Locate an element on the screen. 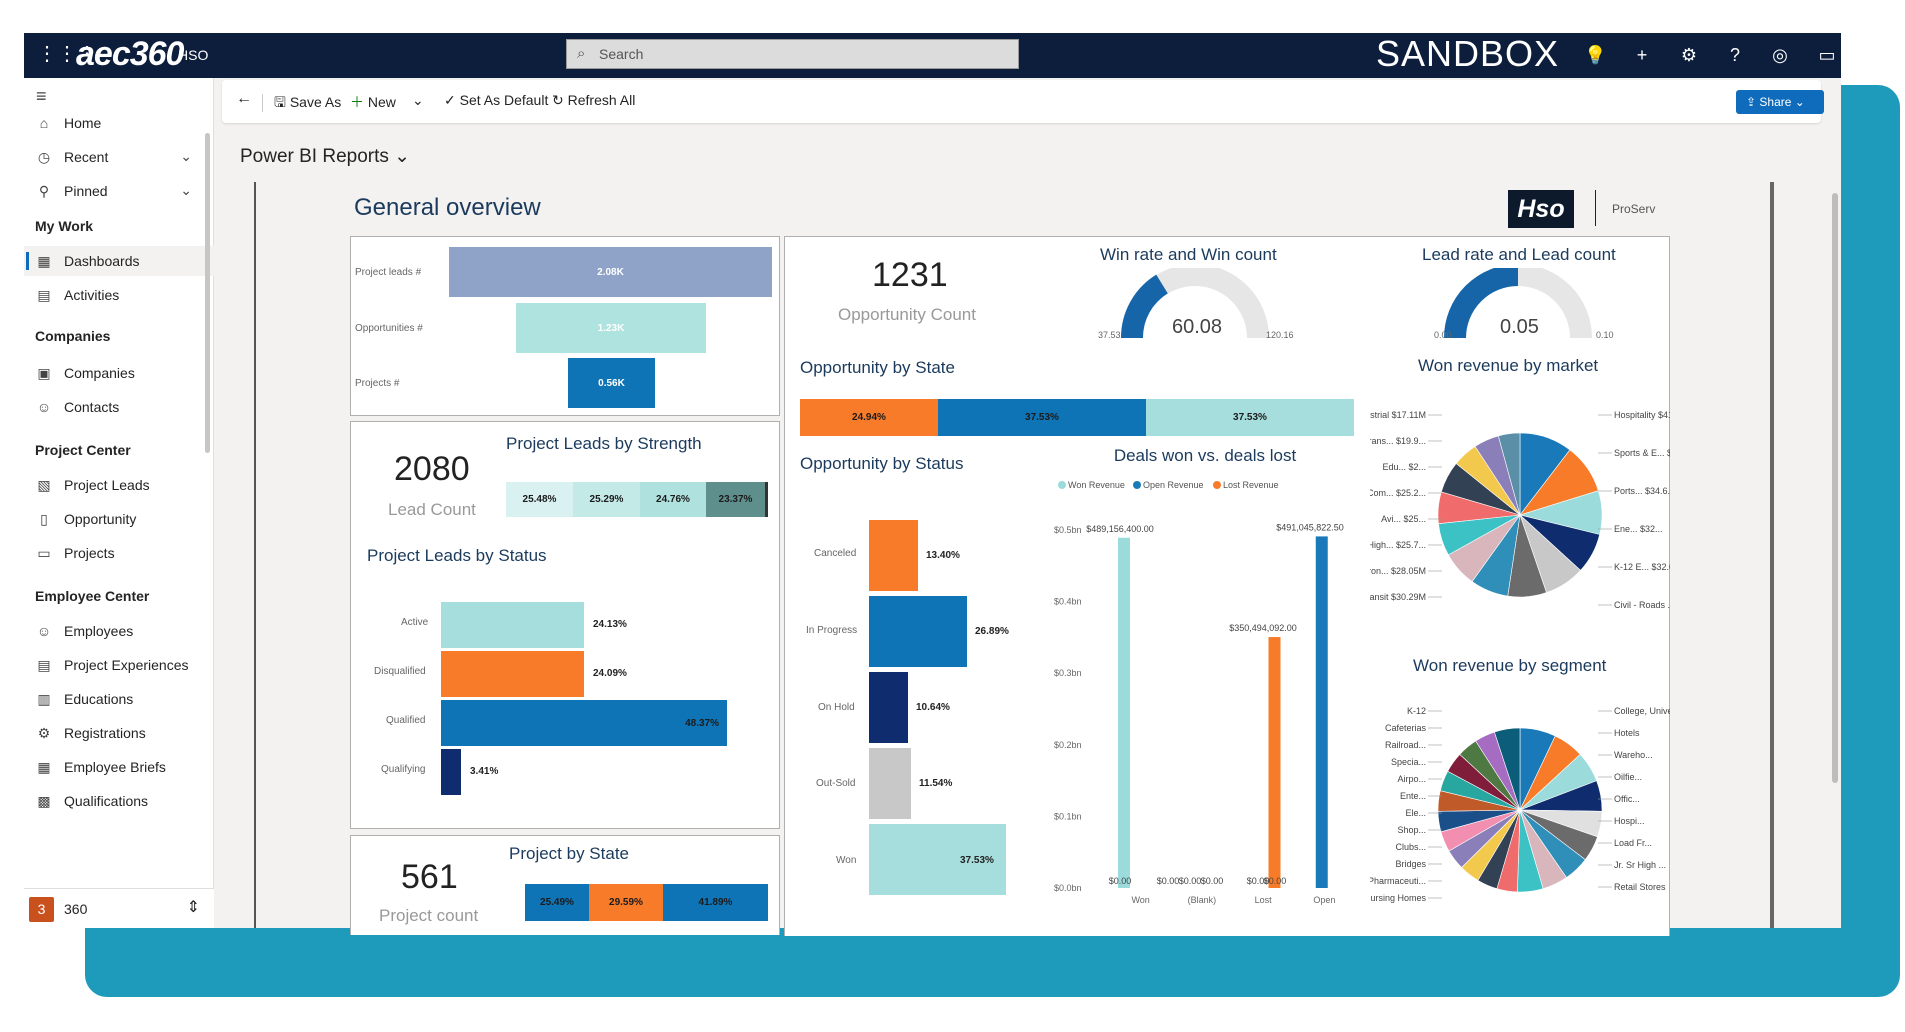 This screenshot has width=1905, height=1032. sidebar-item-label: Contacts is located at coordinates (92, 407).